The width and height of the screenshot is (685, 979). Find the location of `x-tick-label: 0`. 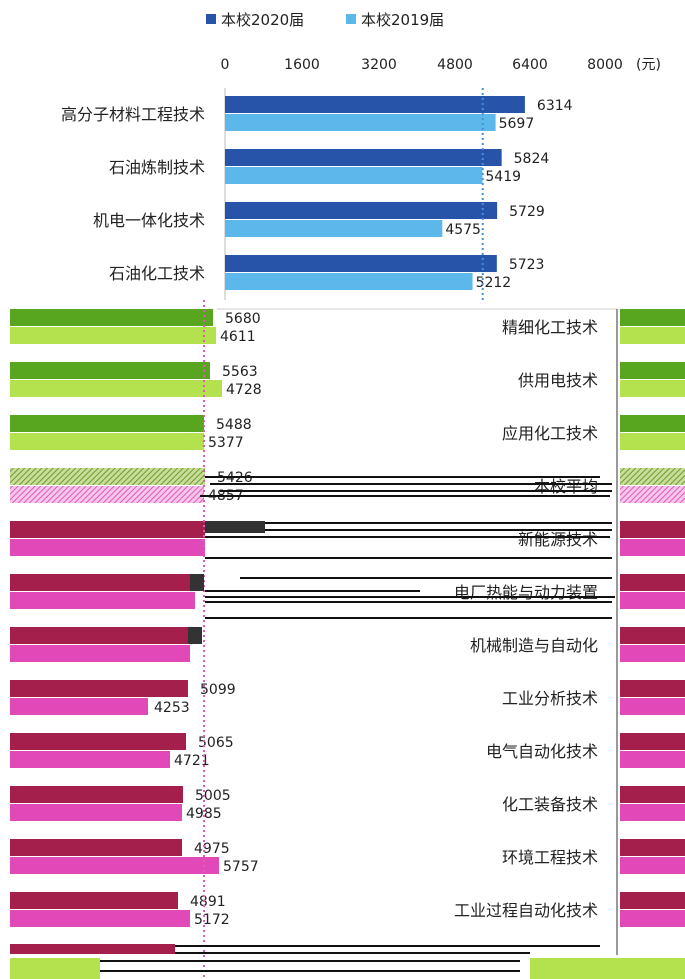

x-tick-label: 0 is located at coordinates (225, 65).